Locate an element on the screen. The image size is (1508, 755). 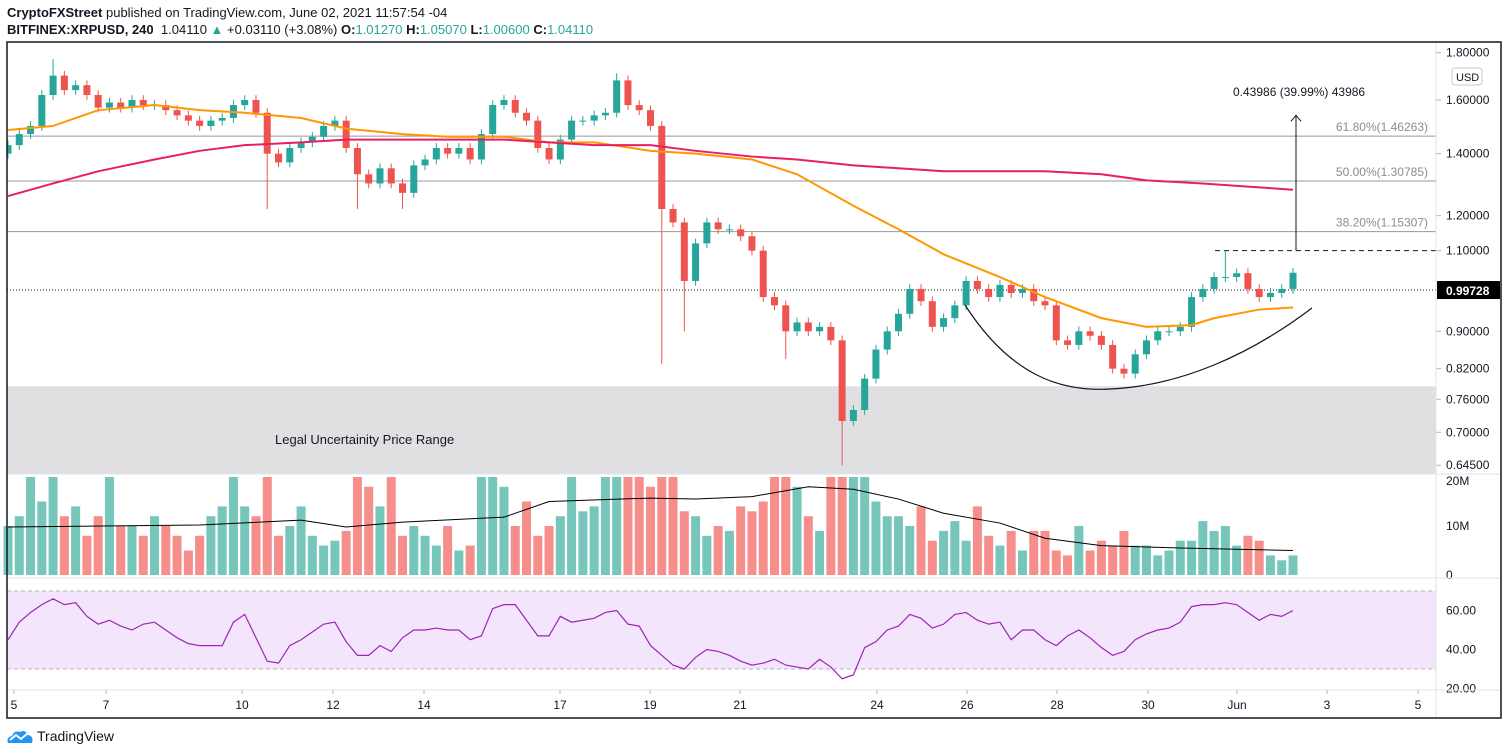
rsi-tick-label: 20.00 is located at coordinates (1461, 689).